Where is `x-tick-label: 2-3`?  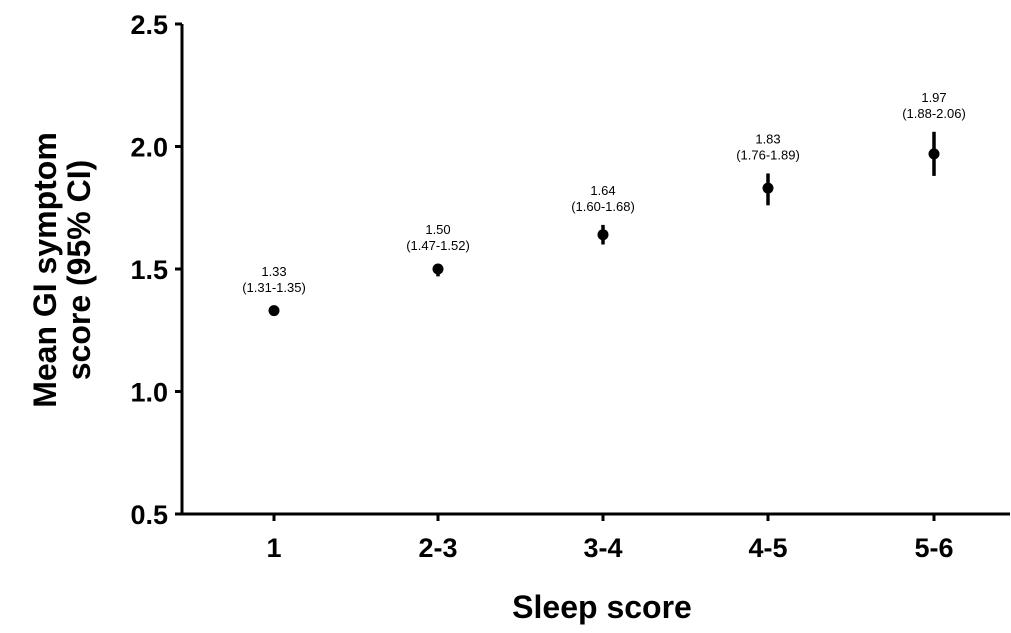 x-tick-label: 2-3 is located at coordinates (437, 548).